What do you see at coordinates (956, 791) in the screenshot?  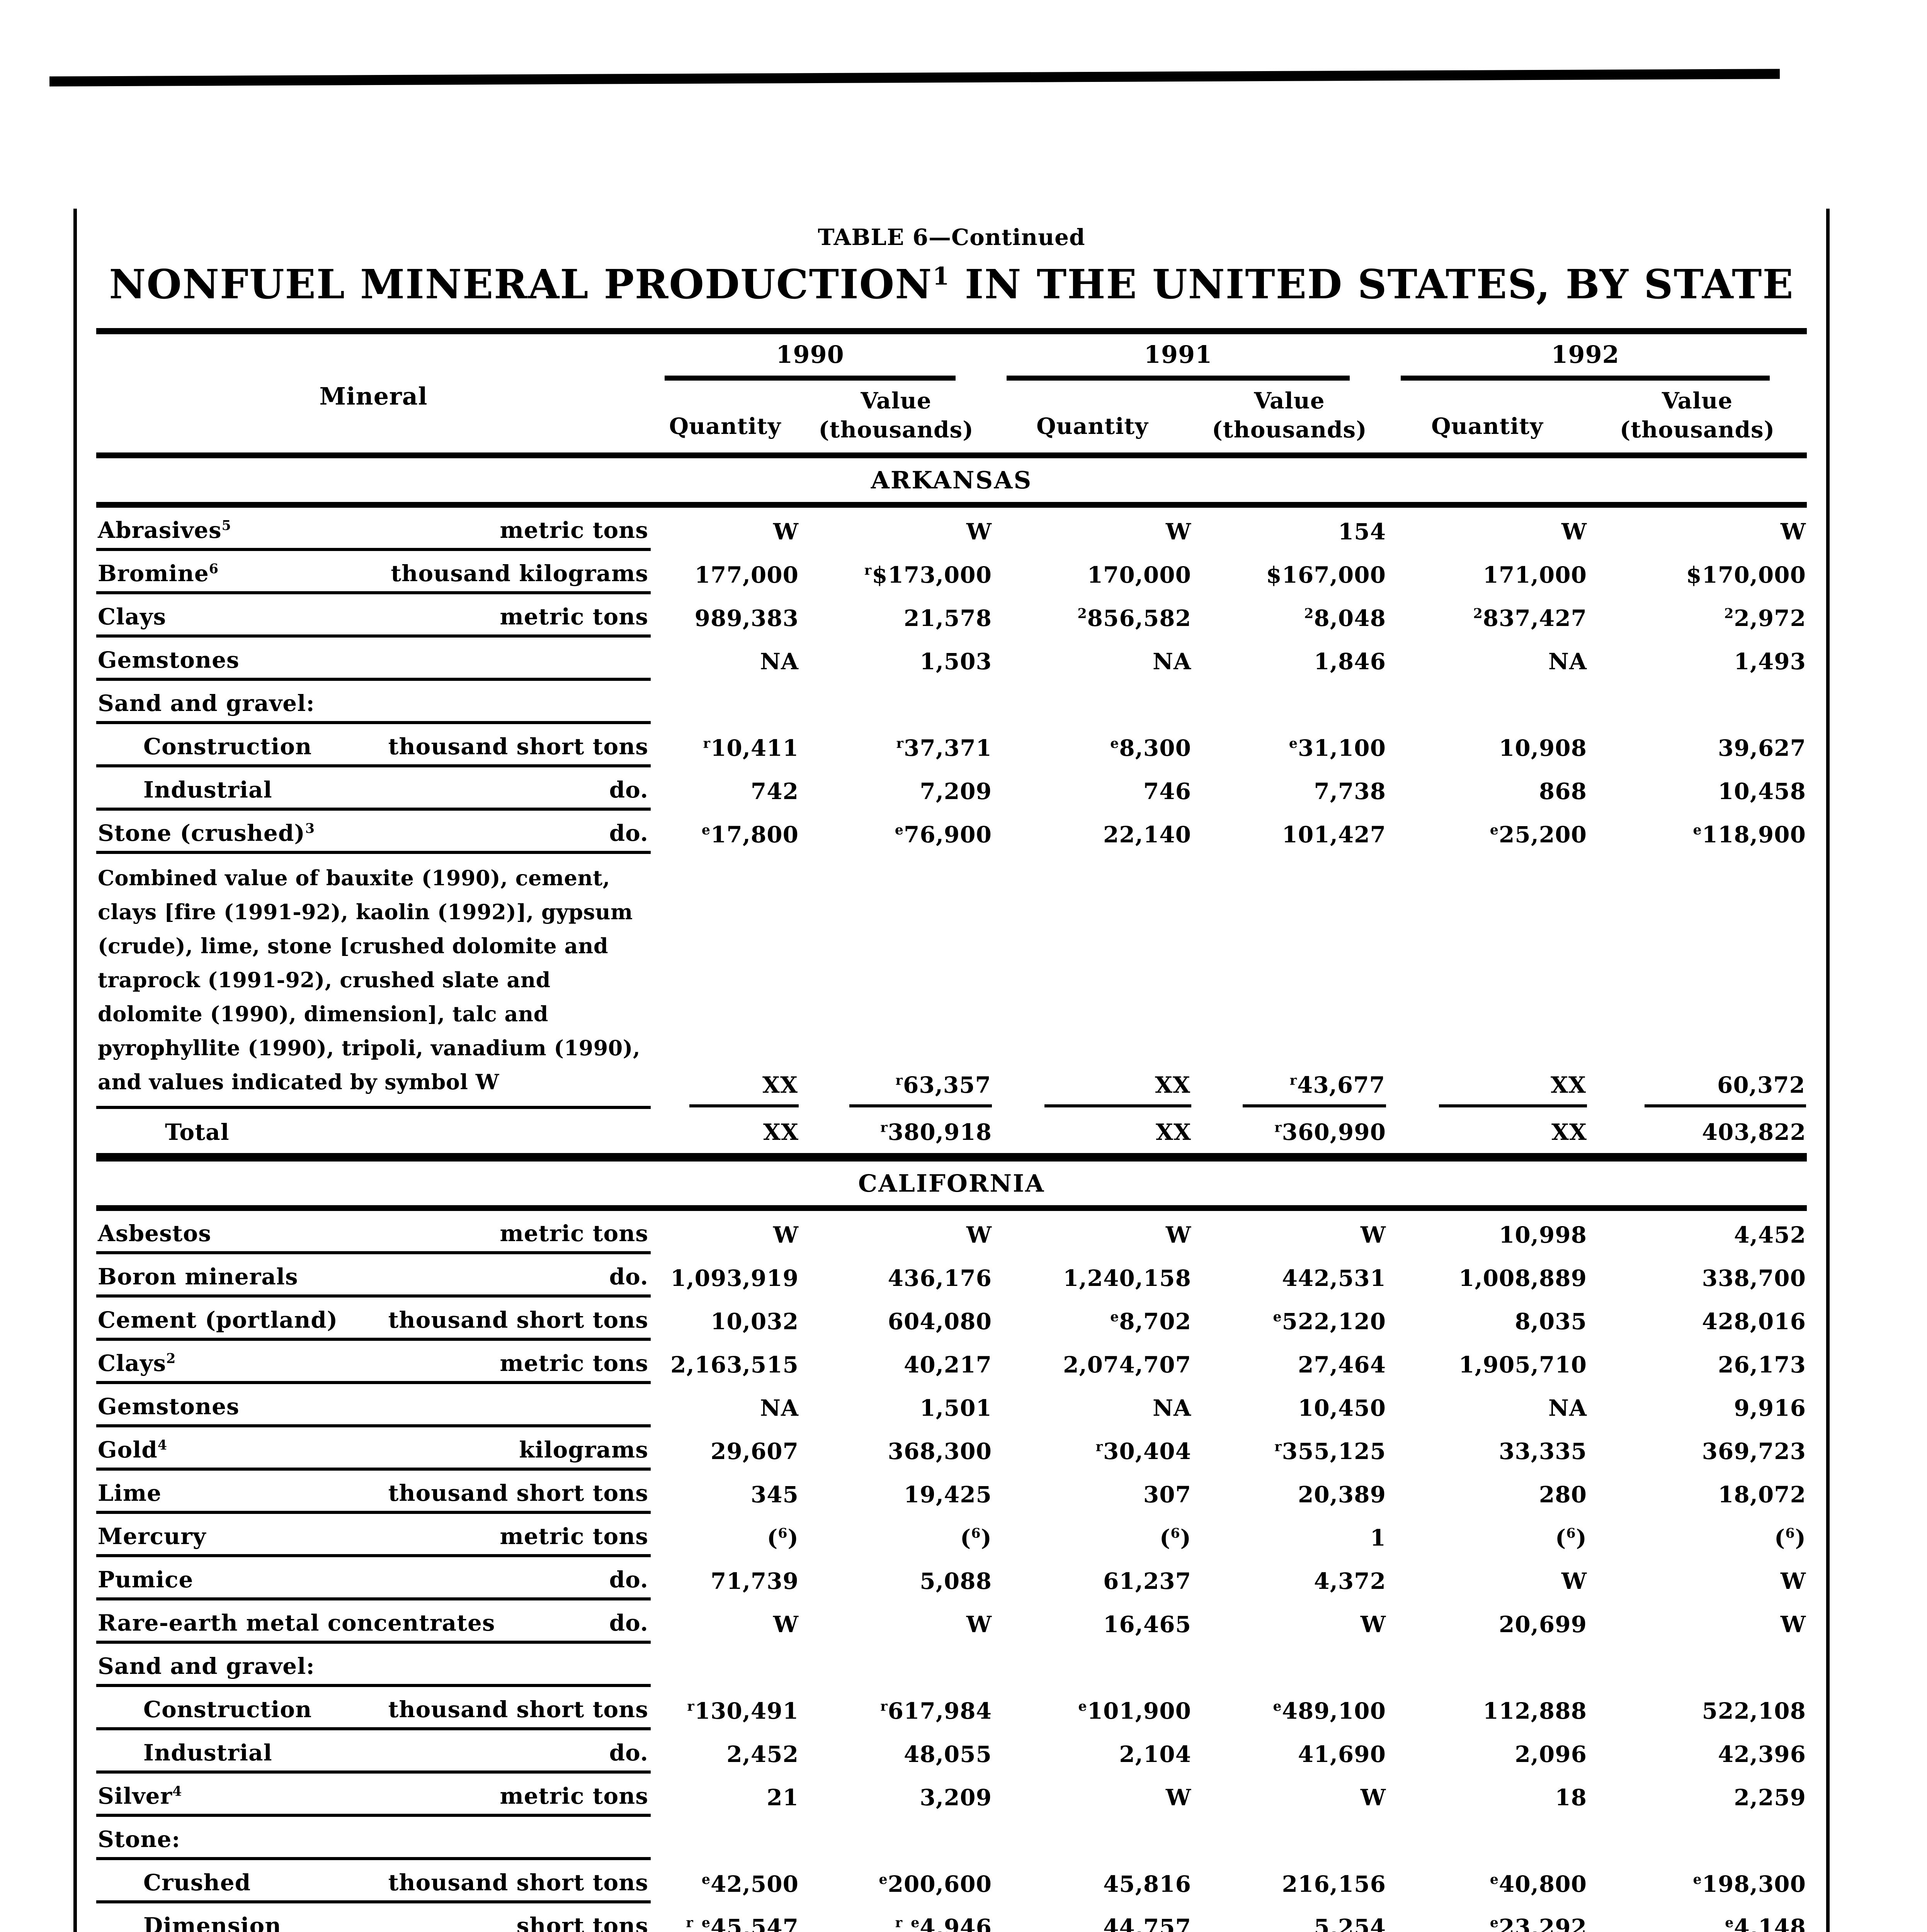 I see `value-cell: 7,209` at bounding box center [956, 791].